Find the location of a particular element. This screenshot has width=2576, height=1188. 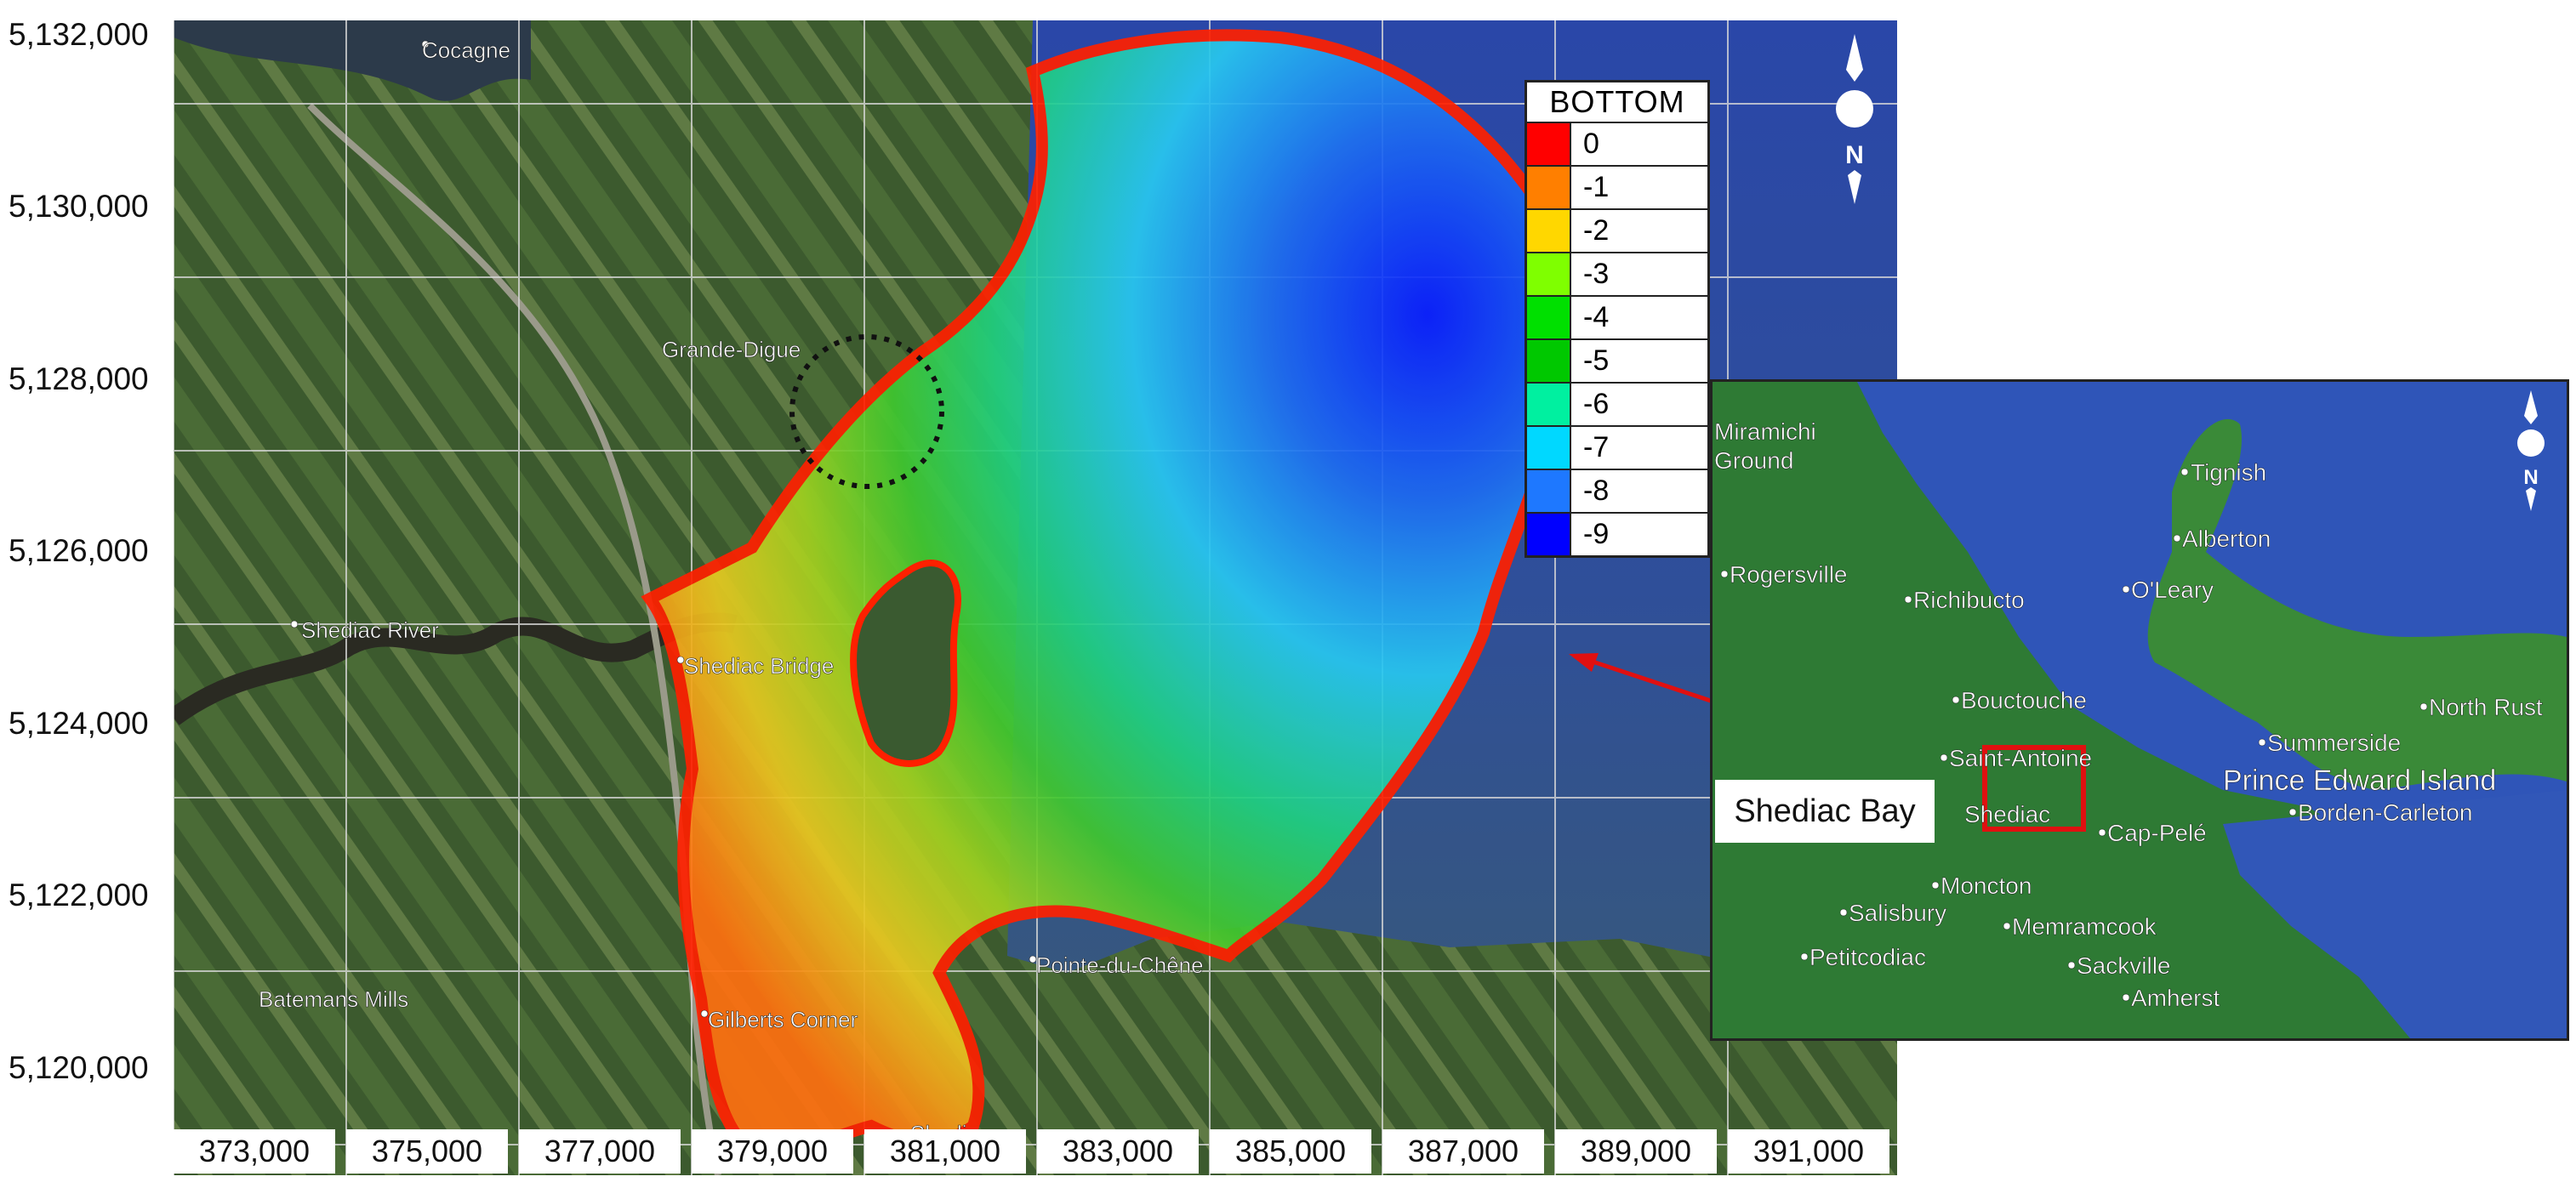

place-label: Memramcook is located at coordinates (2085, 926).